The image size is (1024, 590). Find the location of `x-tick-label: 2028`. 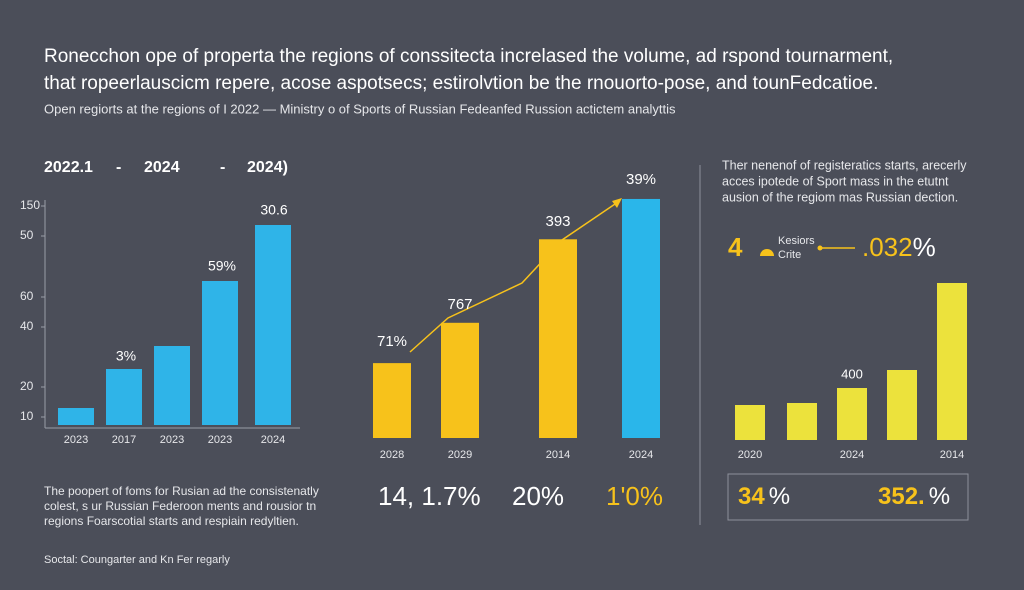

x-tick-label: 2028 is located at coordinates (392, 455).